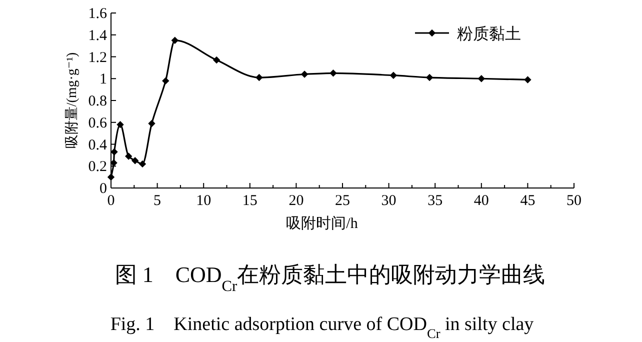 The height and width of the screenshot is (342, 642). I want to click on x-tick-label: 40, so click(481, 201).